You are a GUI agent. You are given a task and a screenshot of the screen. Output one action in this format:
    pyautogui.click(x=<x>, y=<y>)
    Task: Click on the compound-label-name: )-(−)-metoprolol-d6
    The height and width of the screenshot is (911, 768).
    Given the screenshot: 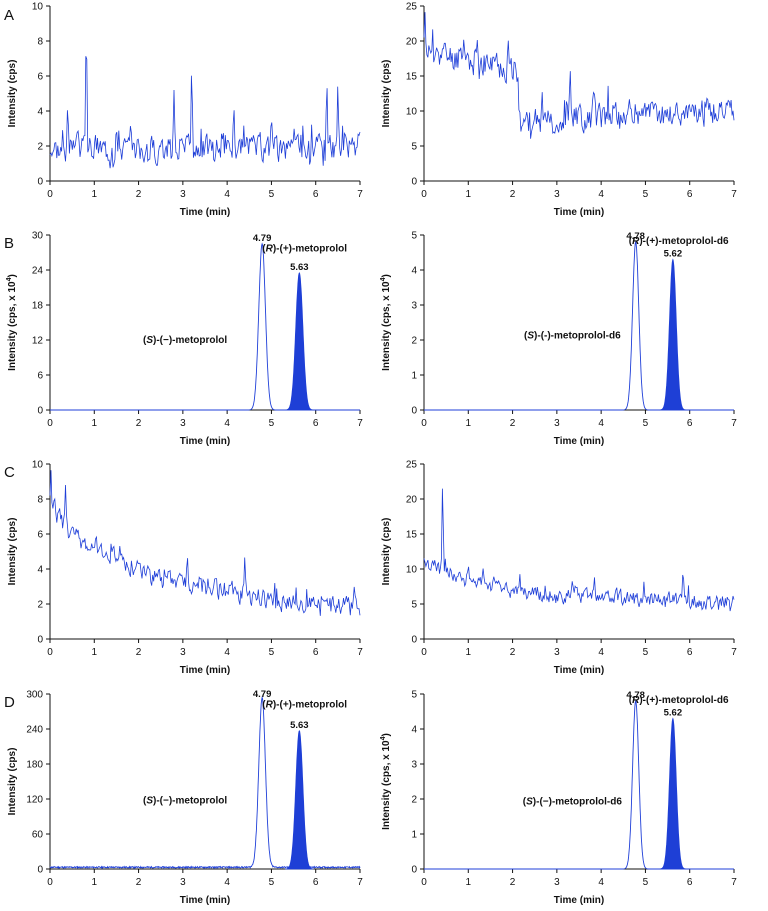 What is the action you would take?
    pyautogui.click(x=578, y=801)
    